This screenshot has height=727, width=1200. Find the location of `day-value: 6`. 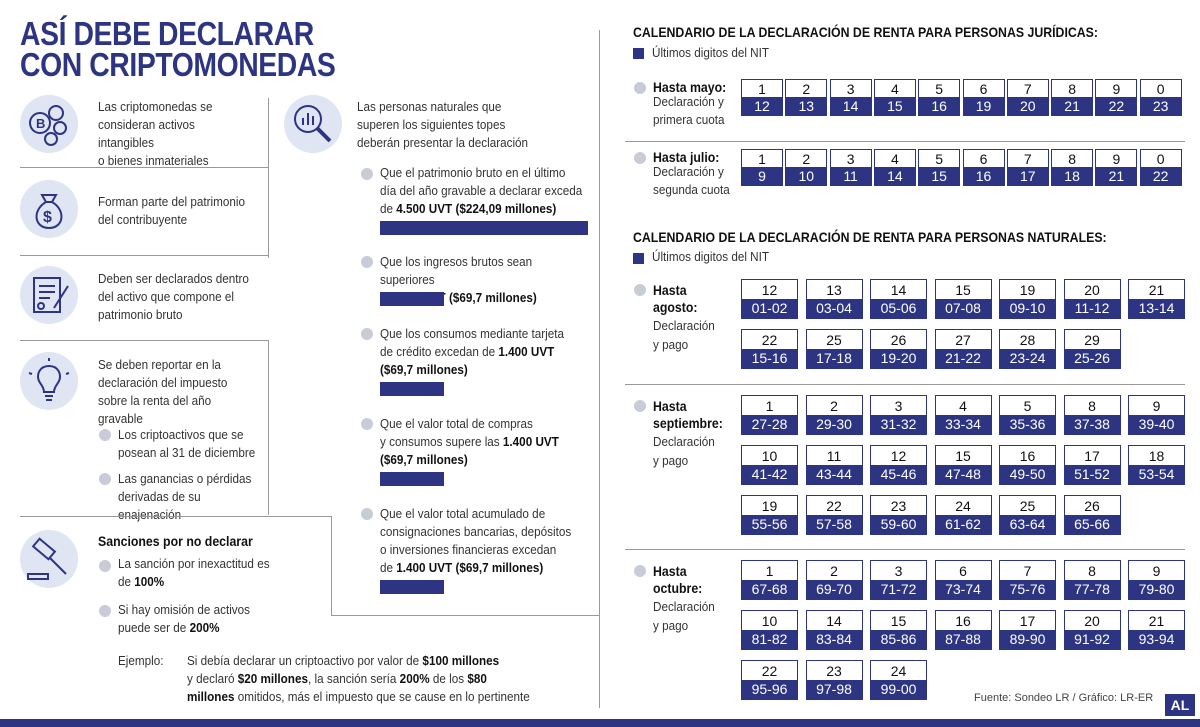

day-value: 6 is located at coordinates (963, 571).